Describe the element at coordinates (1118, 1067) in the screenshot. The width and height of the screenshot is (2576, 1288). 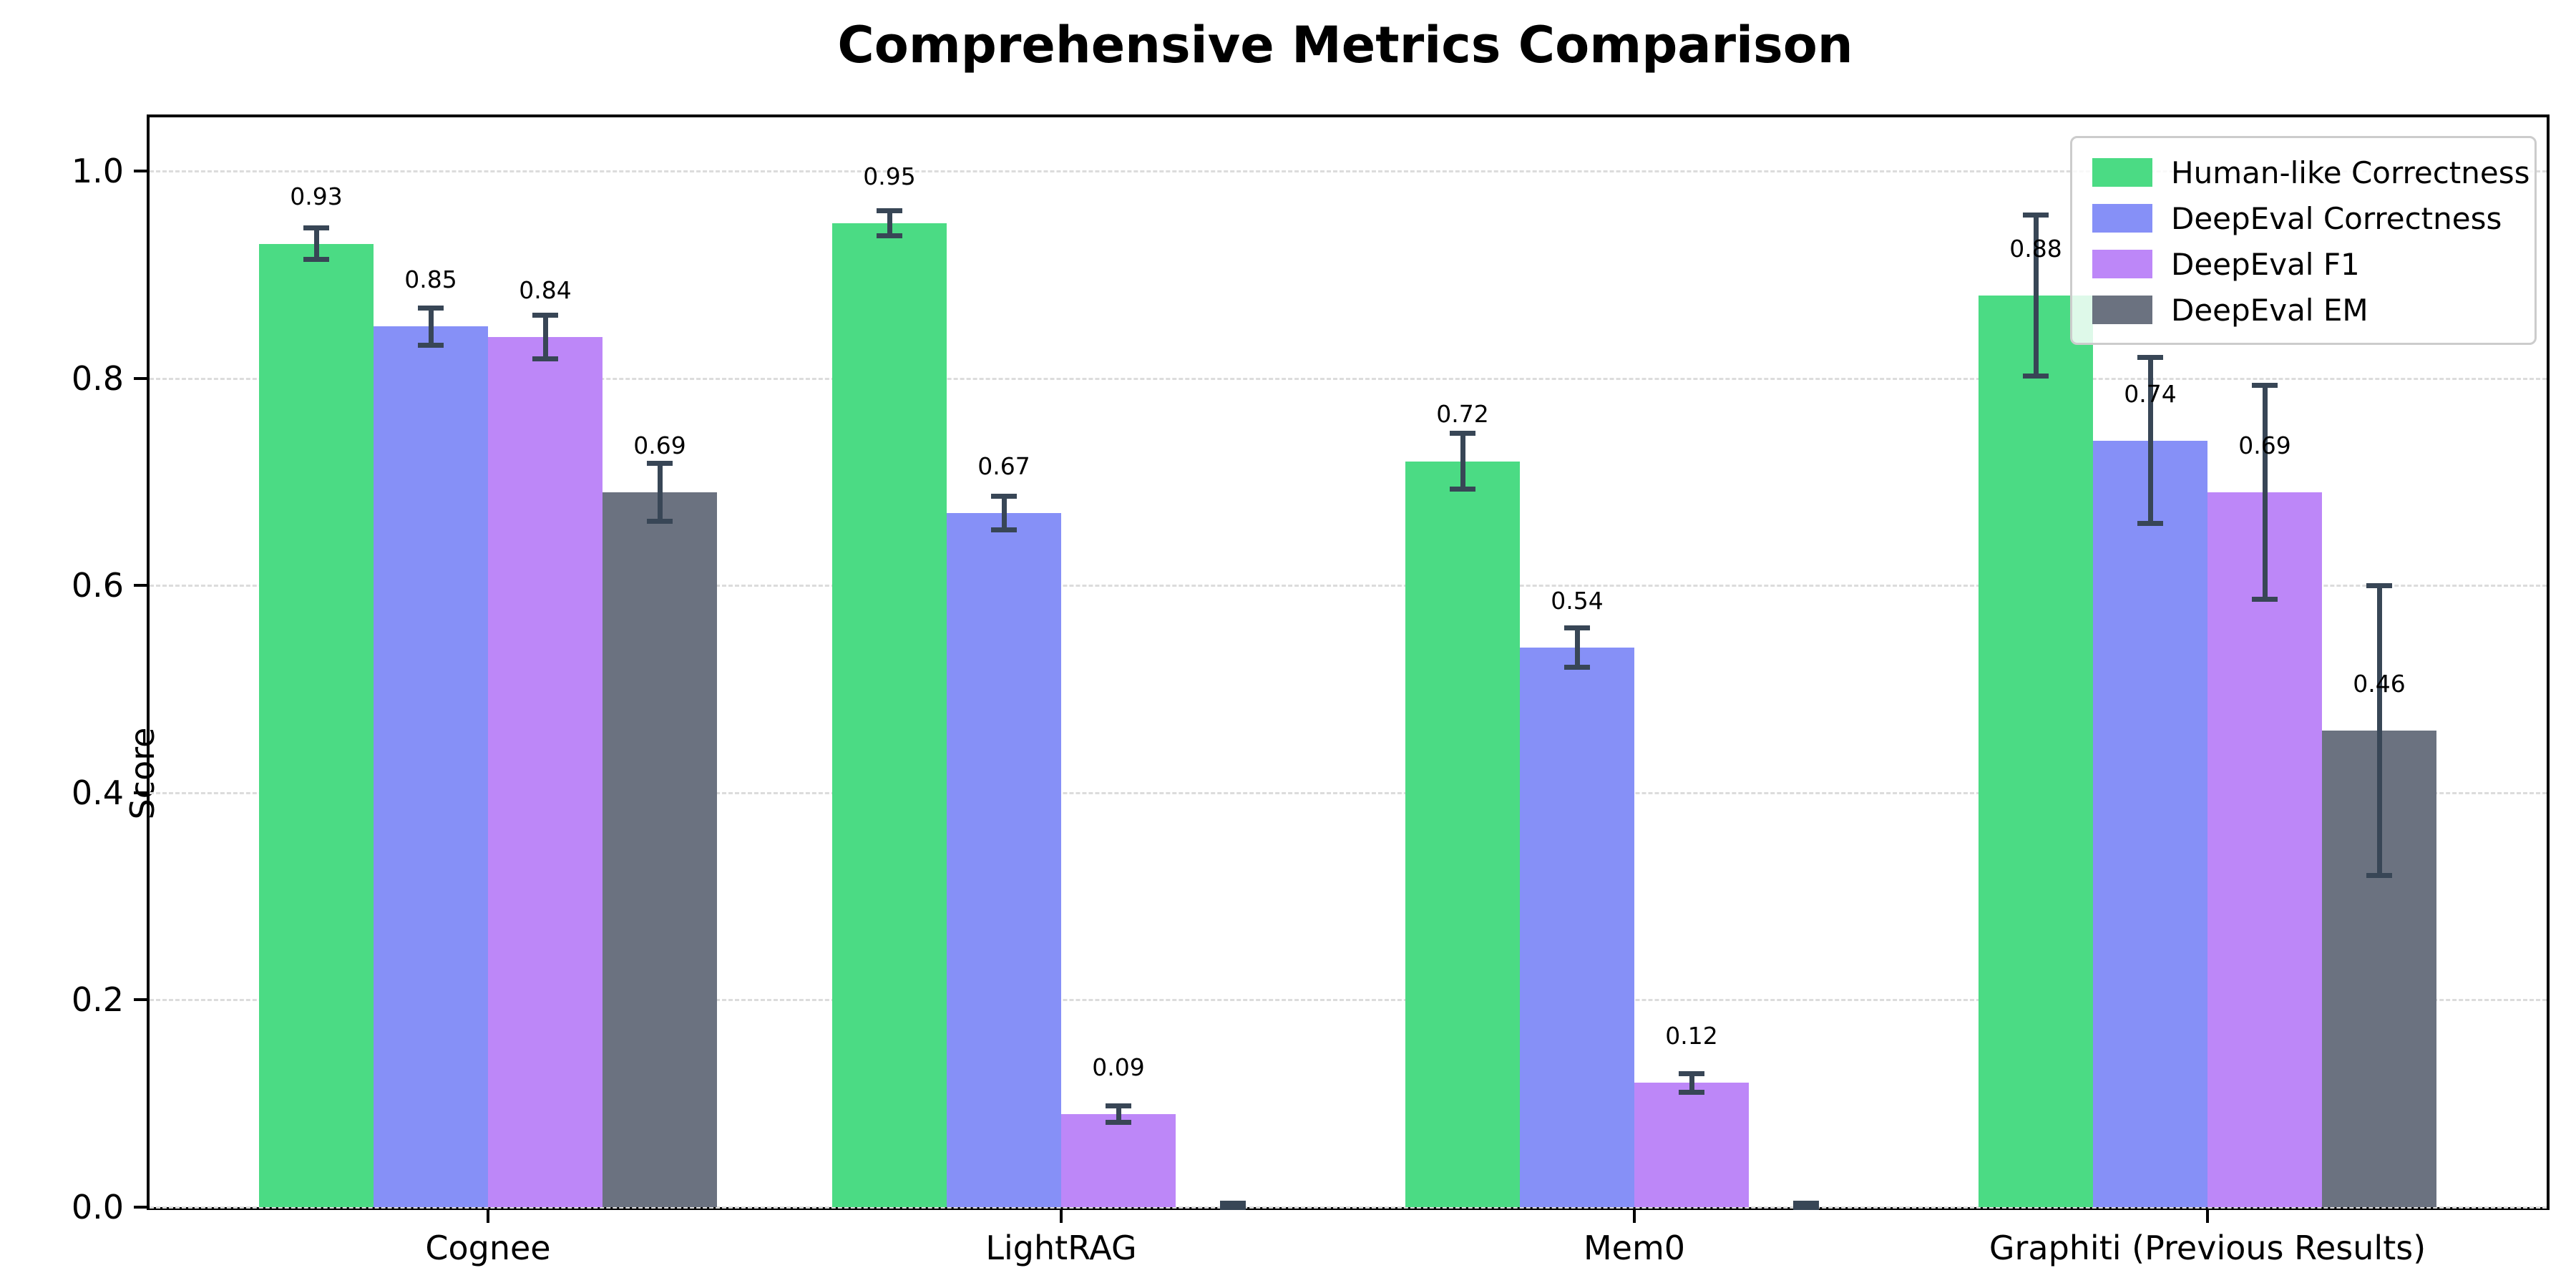
I see `bar-value-label: 0.09` at that location.